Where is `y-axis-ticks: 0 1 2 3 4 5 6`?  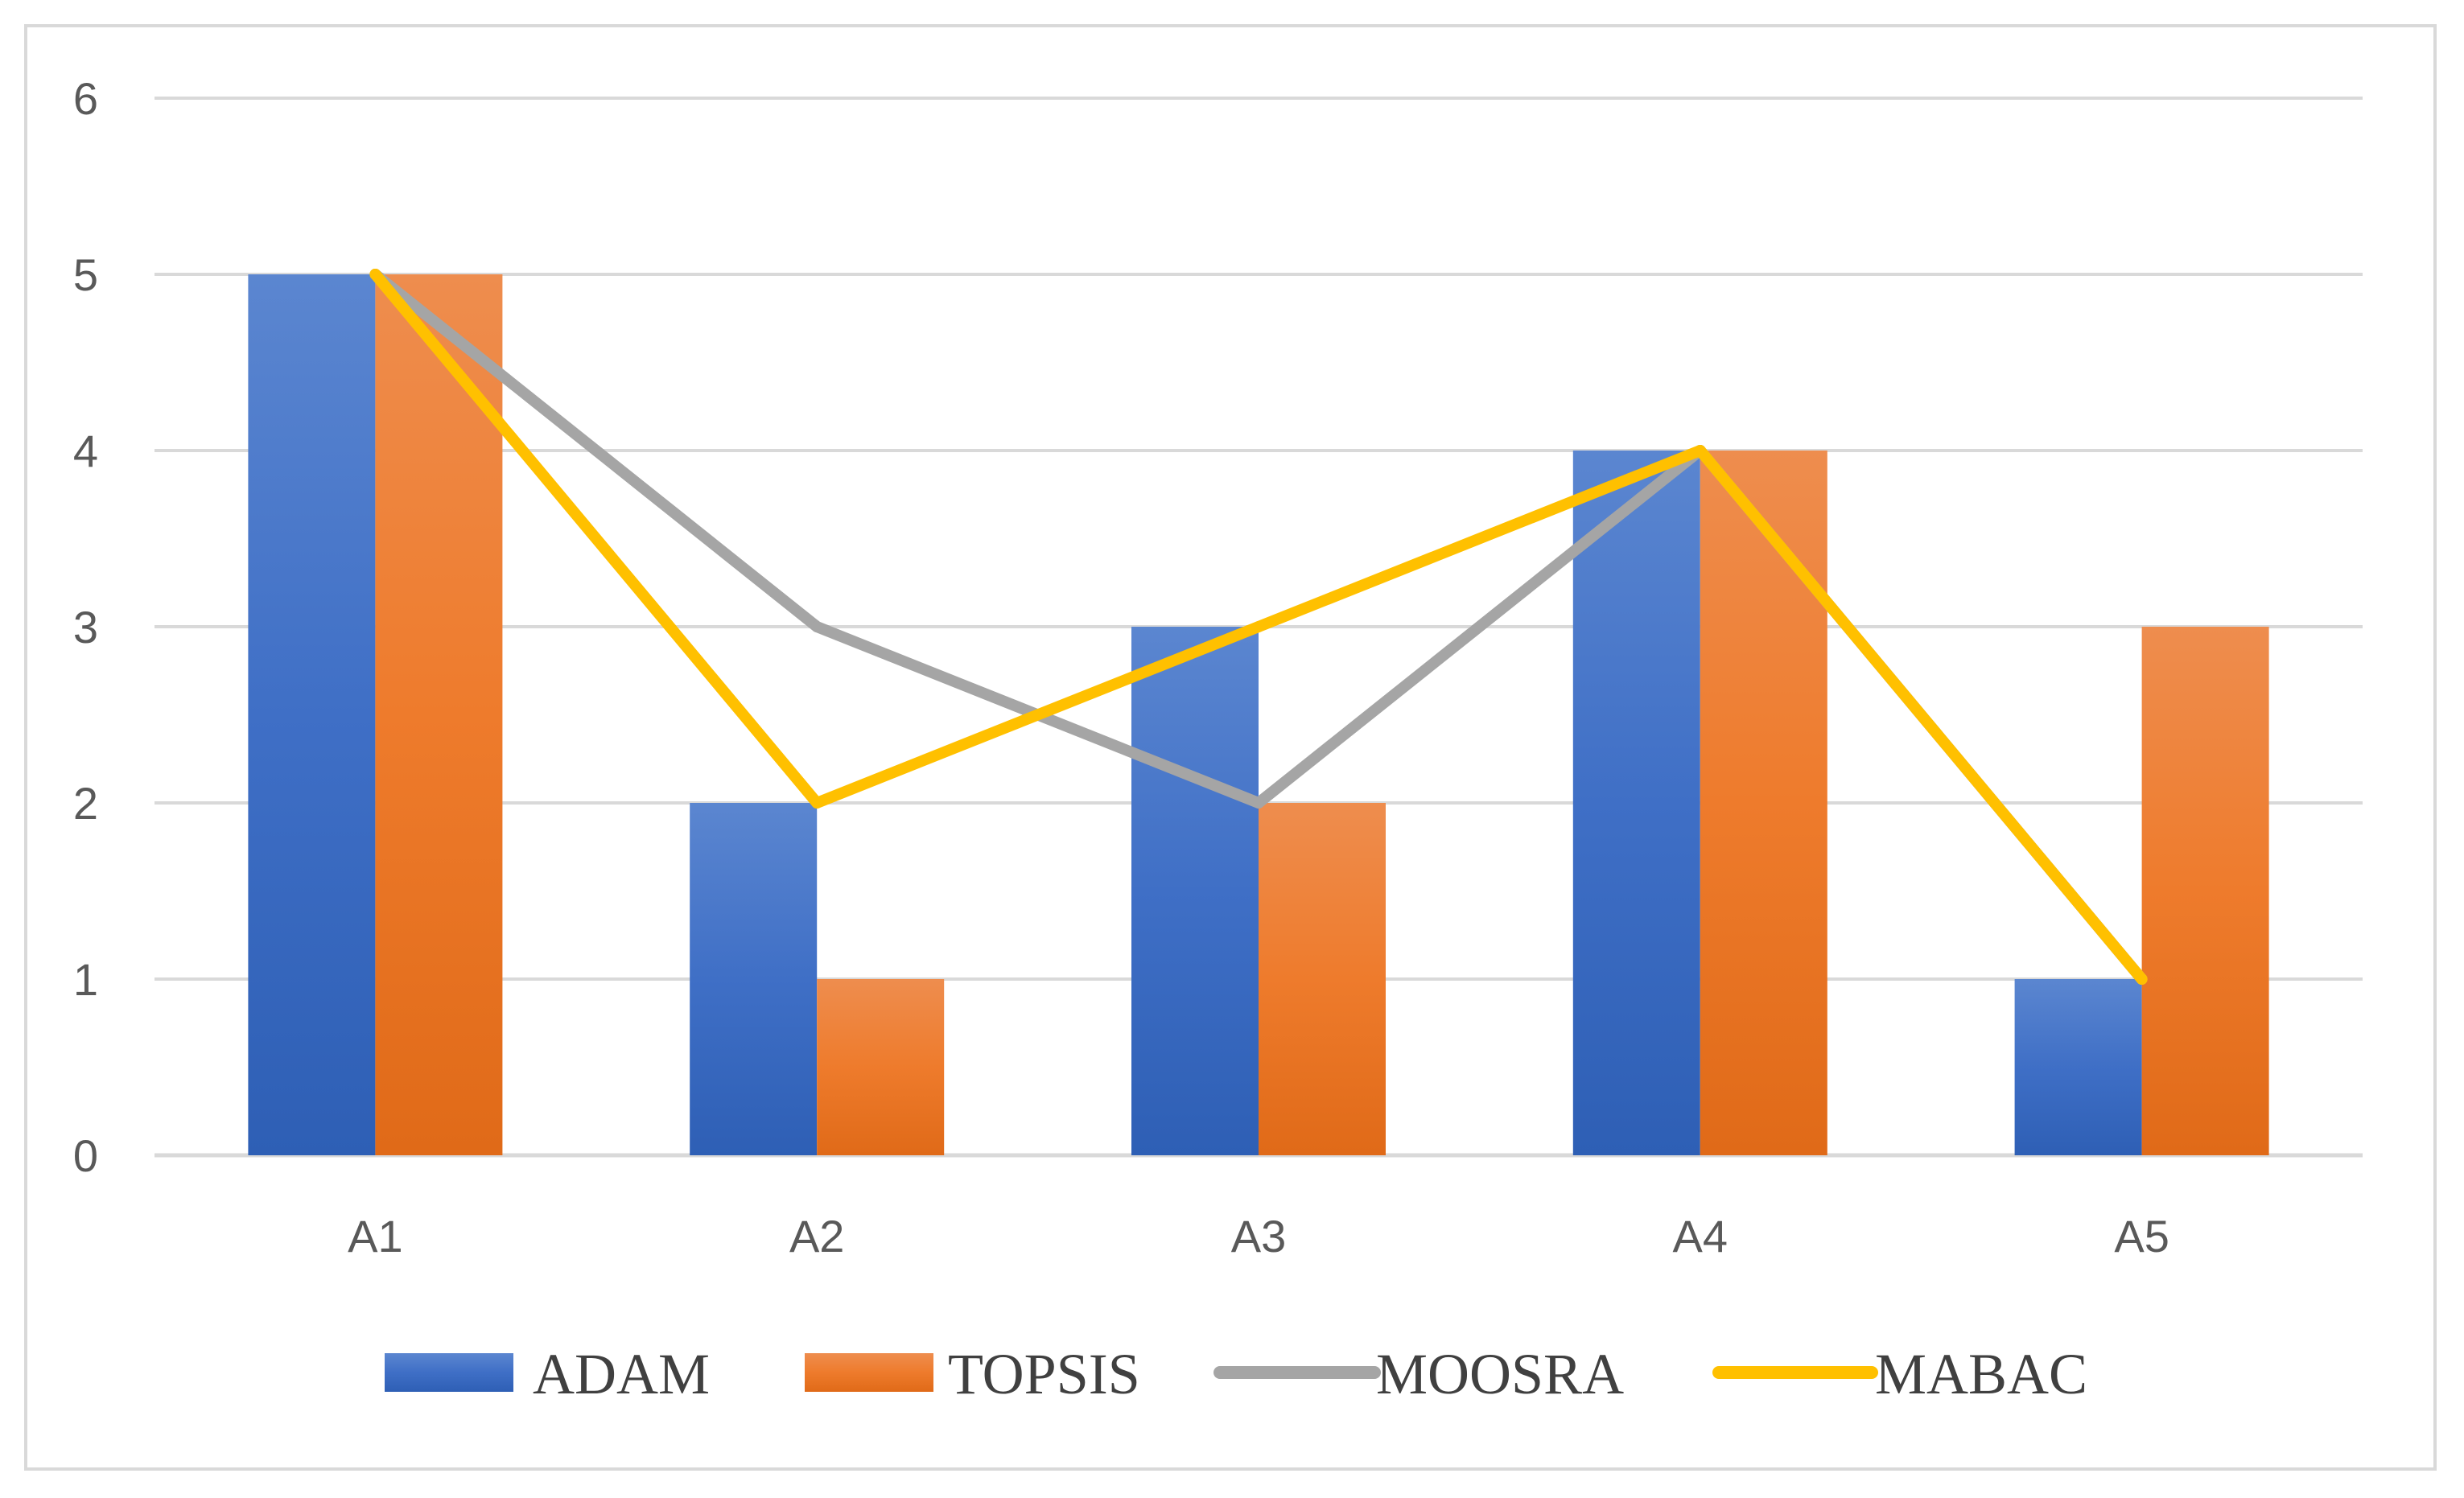
y-axis-ticks: 0 1 2 3 4 5 6 is located at coordinates (85, 627).